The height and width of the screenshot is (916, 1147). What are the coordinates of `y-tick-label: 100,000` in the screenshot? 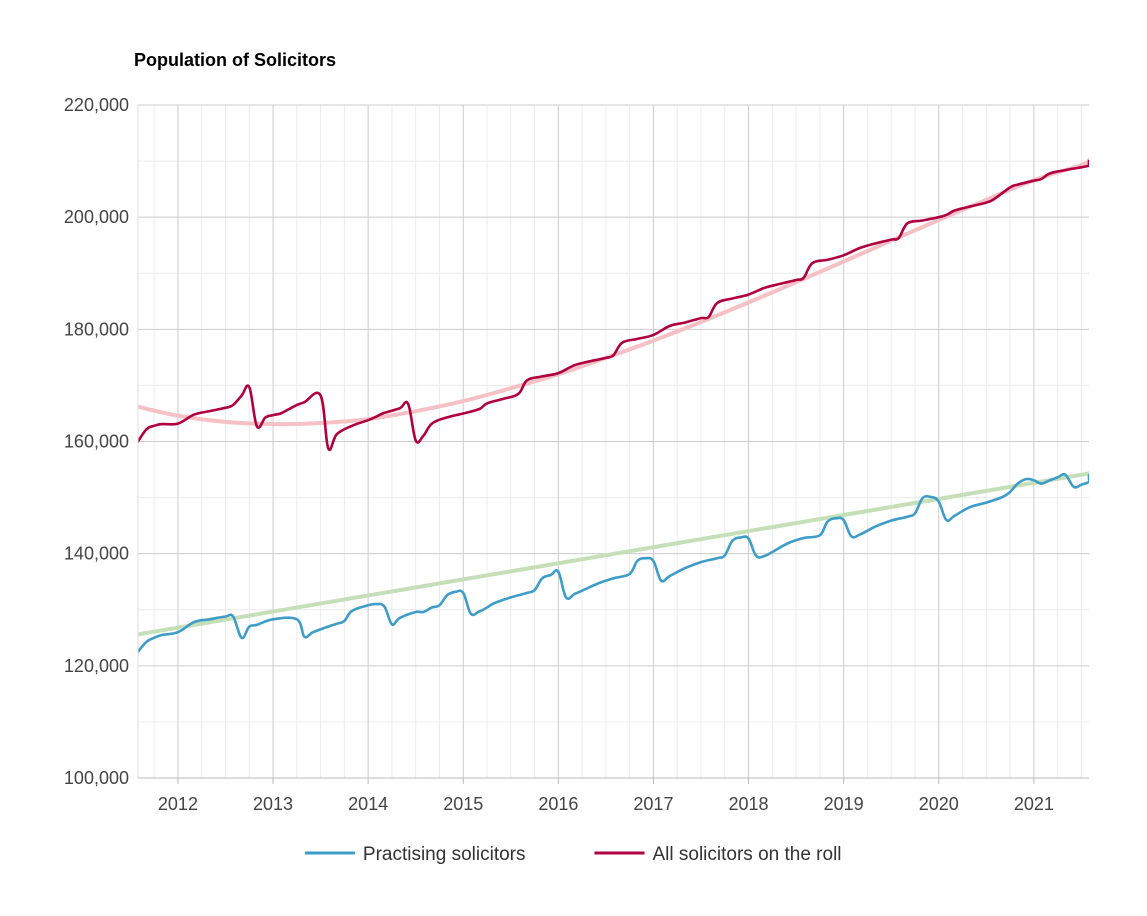 It's located at (96, 778).